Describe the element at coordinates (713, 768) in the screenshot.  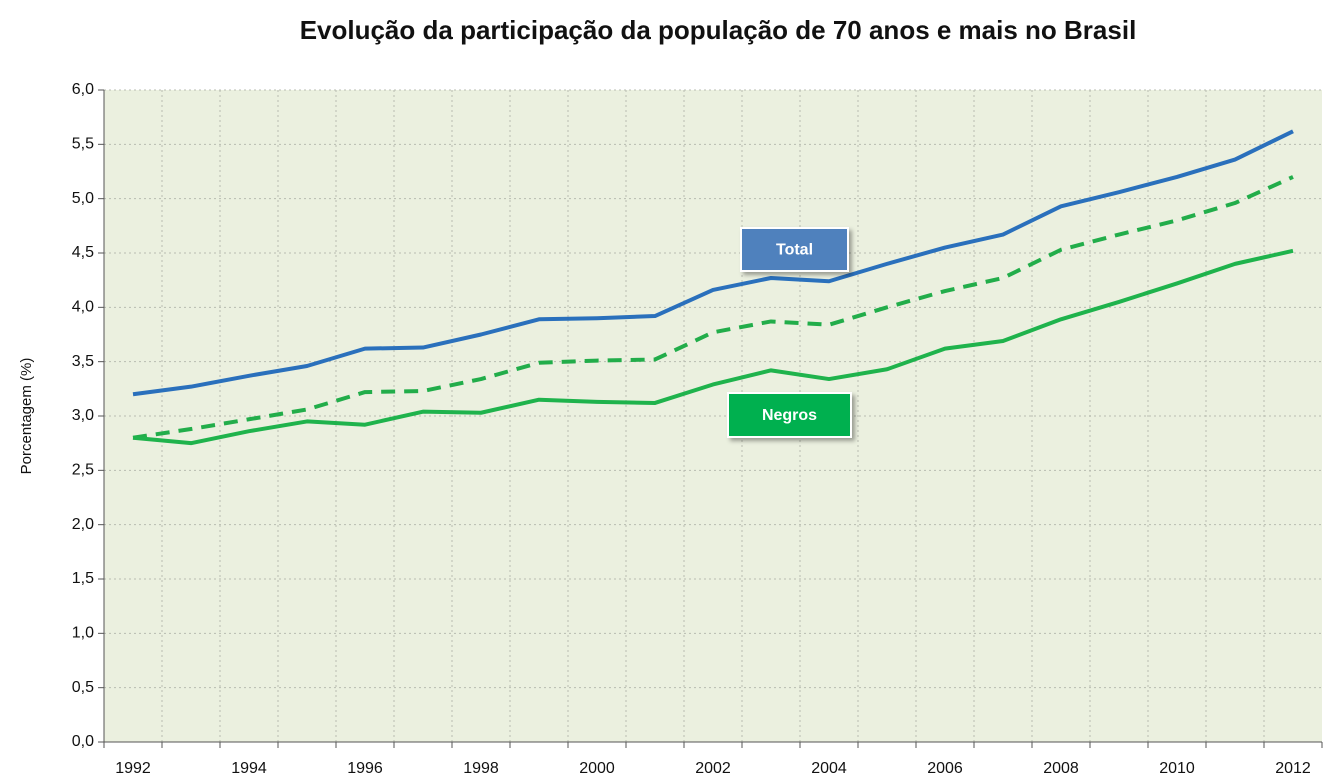
I see `x-tick-label: 2002` at that location.